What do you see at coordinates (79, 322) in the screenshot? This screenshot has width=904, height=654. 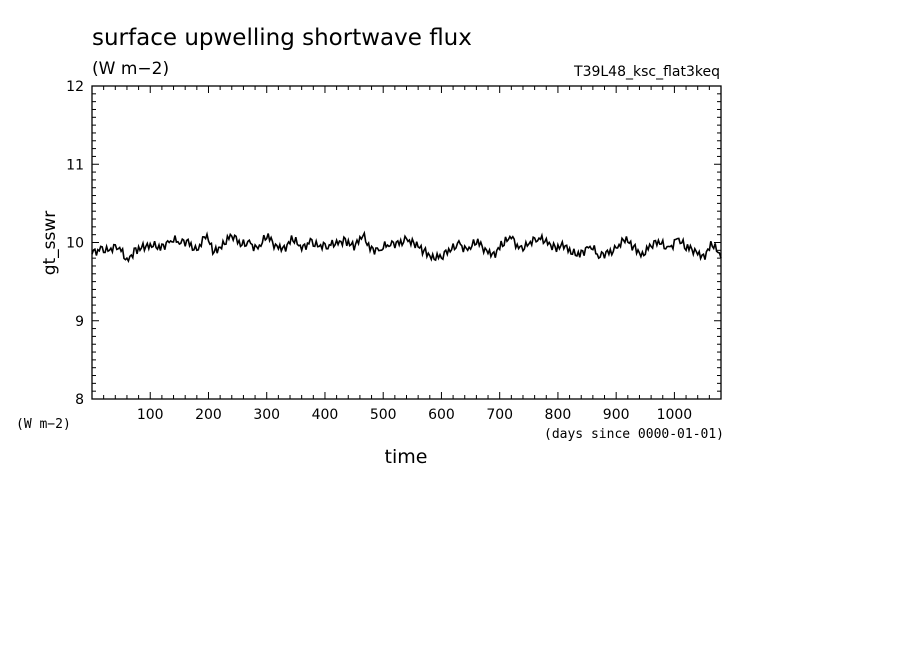 I see `y-tick-label: 9` at bounding box center [79, 322].